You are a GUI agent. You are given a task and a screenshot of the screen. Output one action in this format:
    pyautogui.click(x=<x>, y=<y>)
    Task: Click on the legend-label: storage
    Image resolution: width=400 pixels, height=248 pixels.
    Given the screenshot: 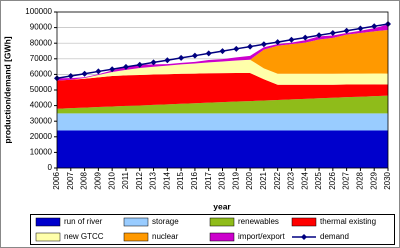 What is the action you would take?
    pyautogui.click(x=165, y=221)
    